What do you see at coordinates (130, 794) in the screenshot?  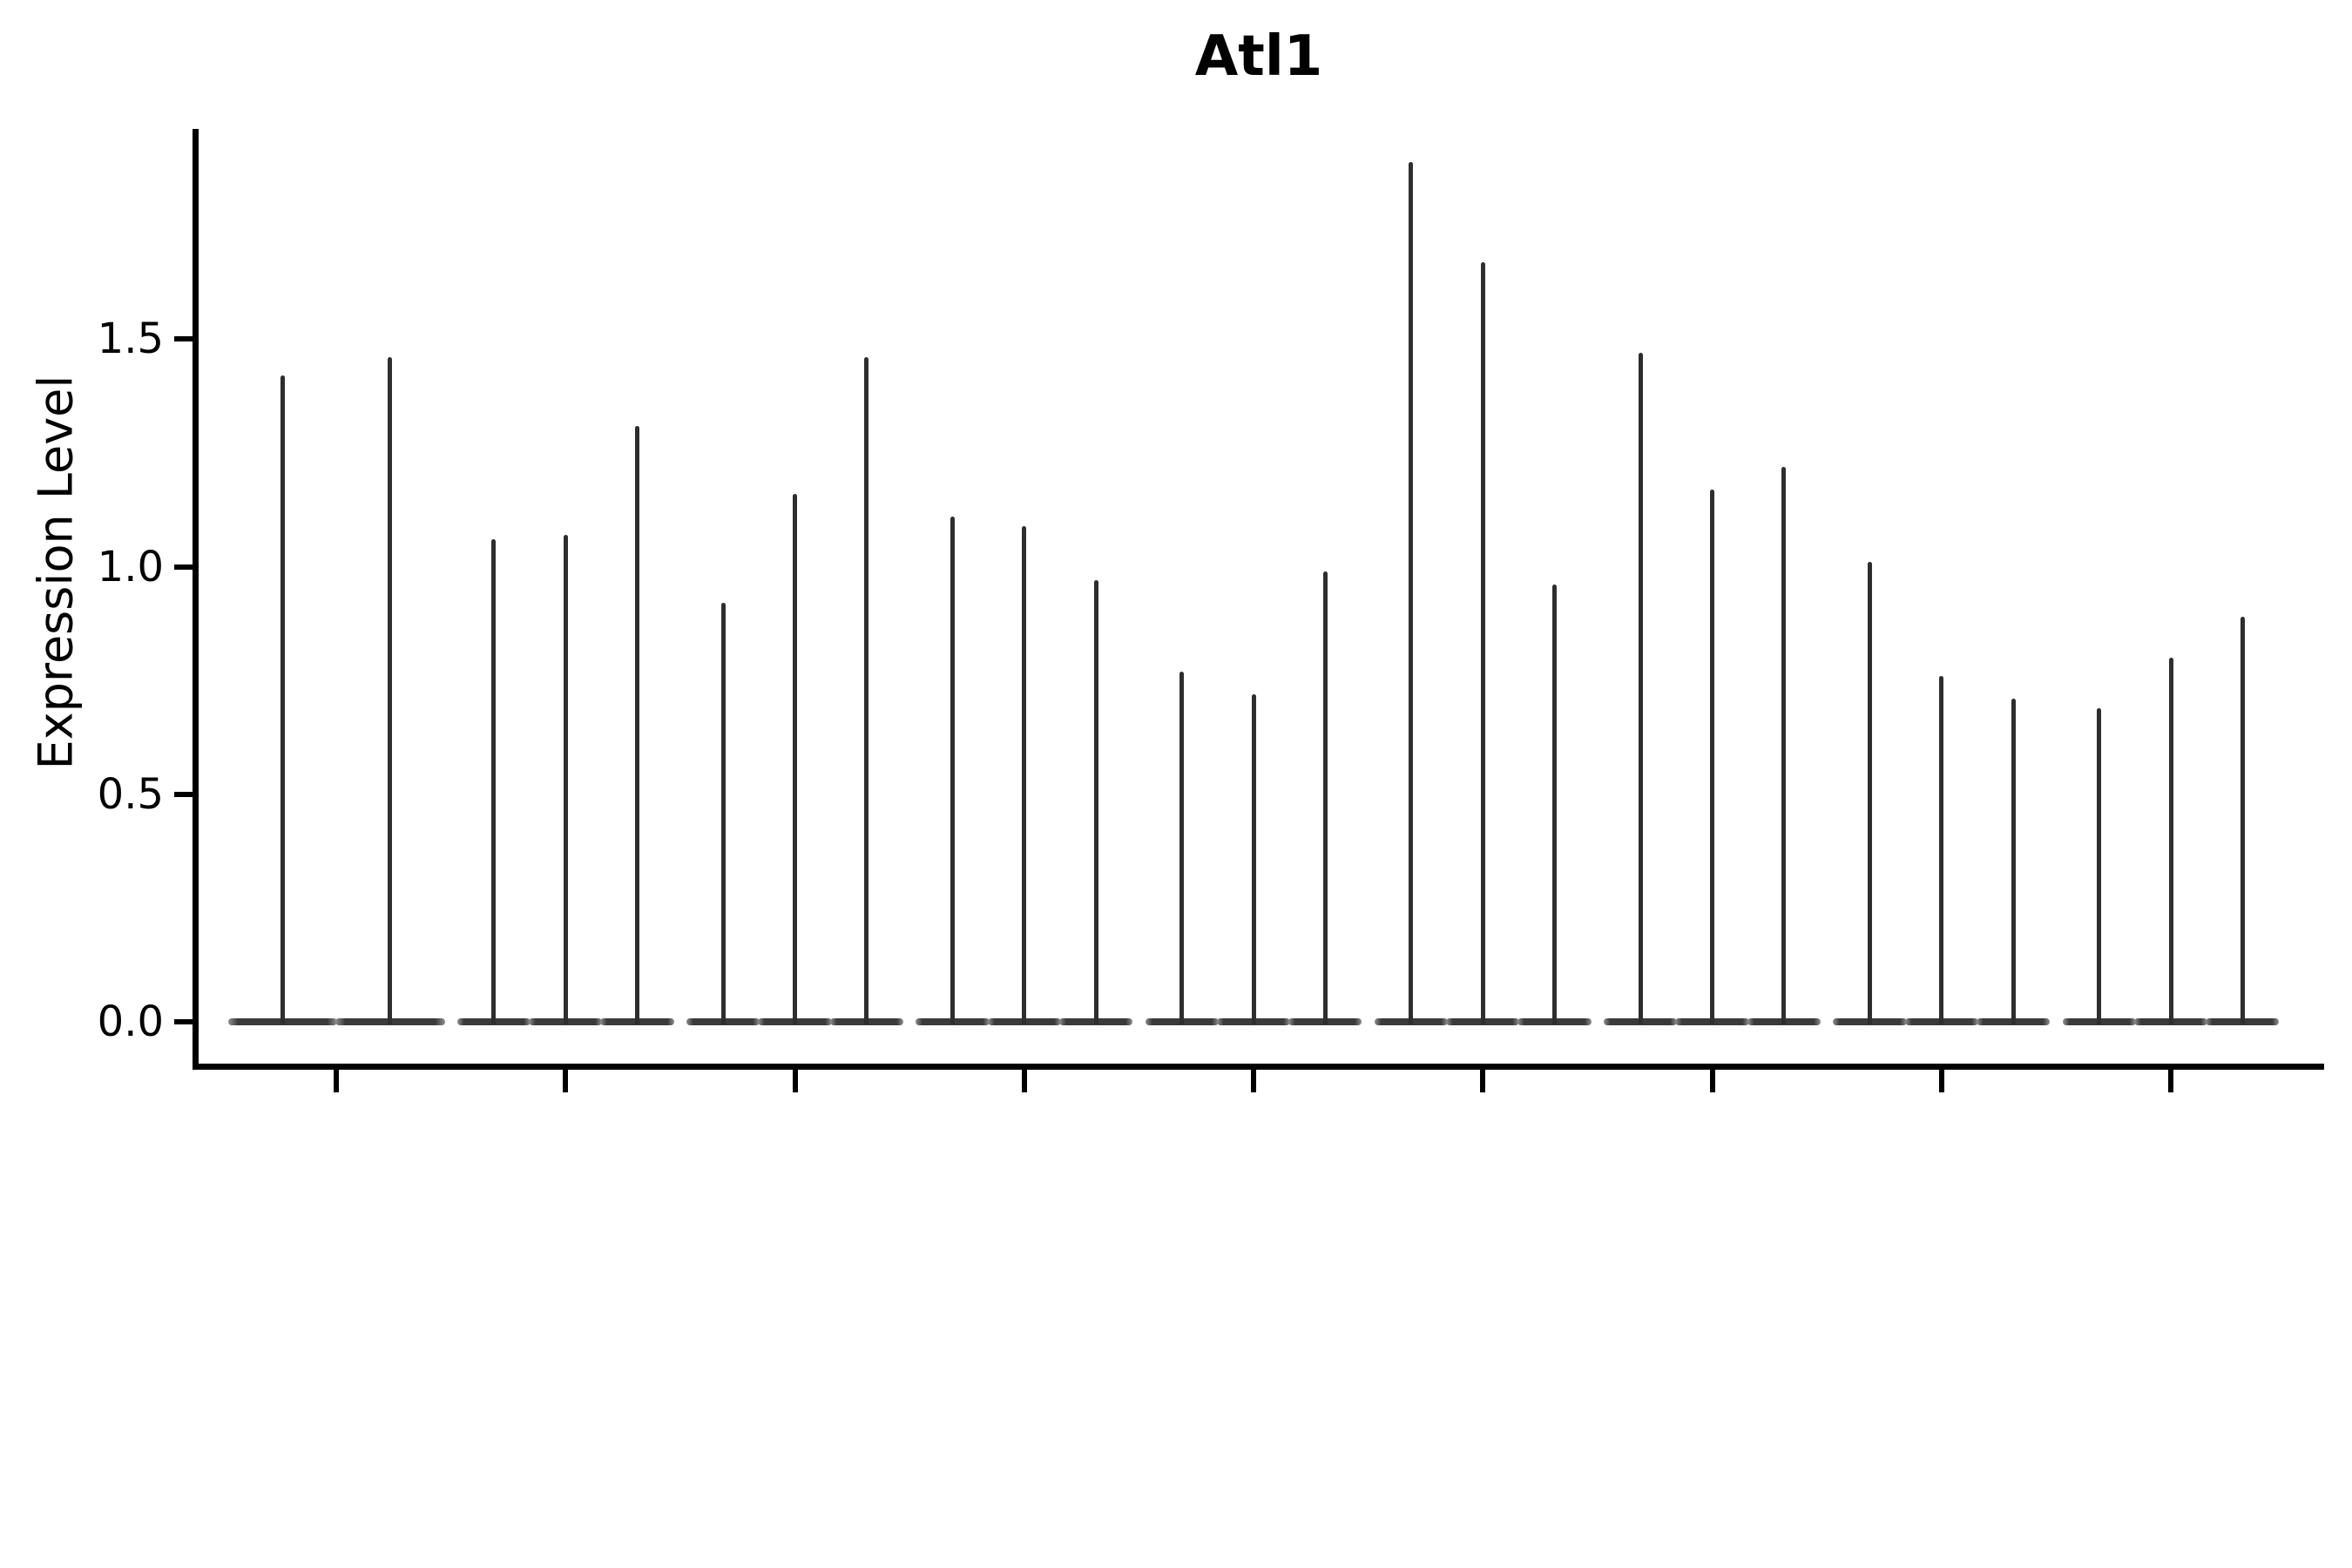 I see `y-tick-label: 0.5` at bounding box center [130, 794].